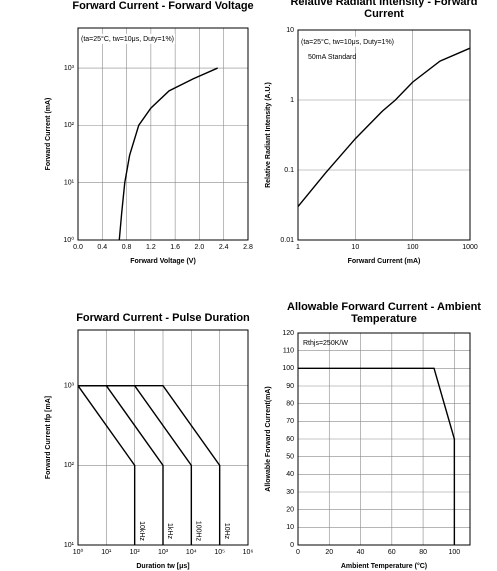 This screenshot has height=571, width=497. Describe the element at coordinates (325, 343) in the screenshot. I see `annotation: Rthjs=250K/W` at that location.